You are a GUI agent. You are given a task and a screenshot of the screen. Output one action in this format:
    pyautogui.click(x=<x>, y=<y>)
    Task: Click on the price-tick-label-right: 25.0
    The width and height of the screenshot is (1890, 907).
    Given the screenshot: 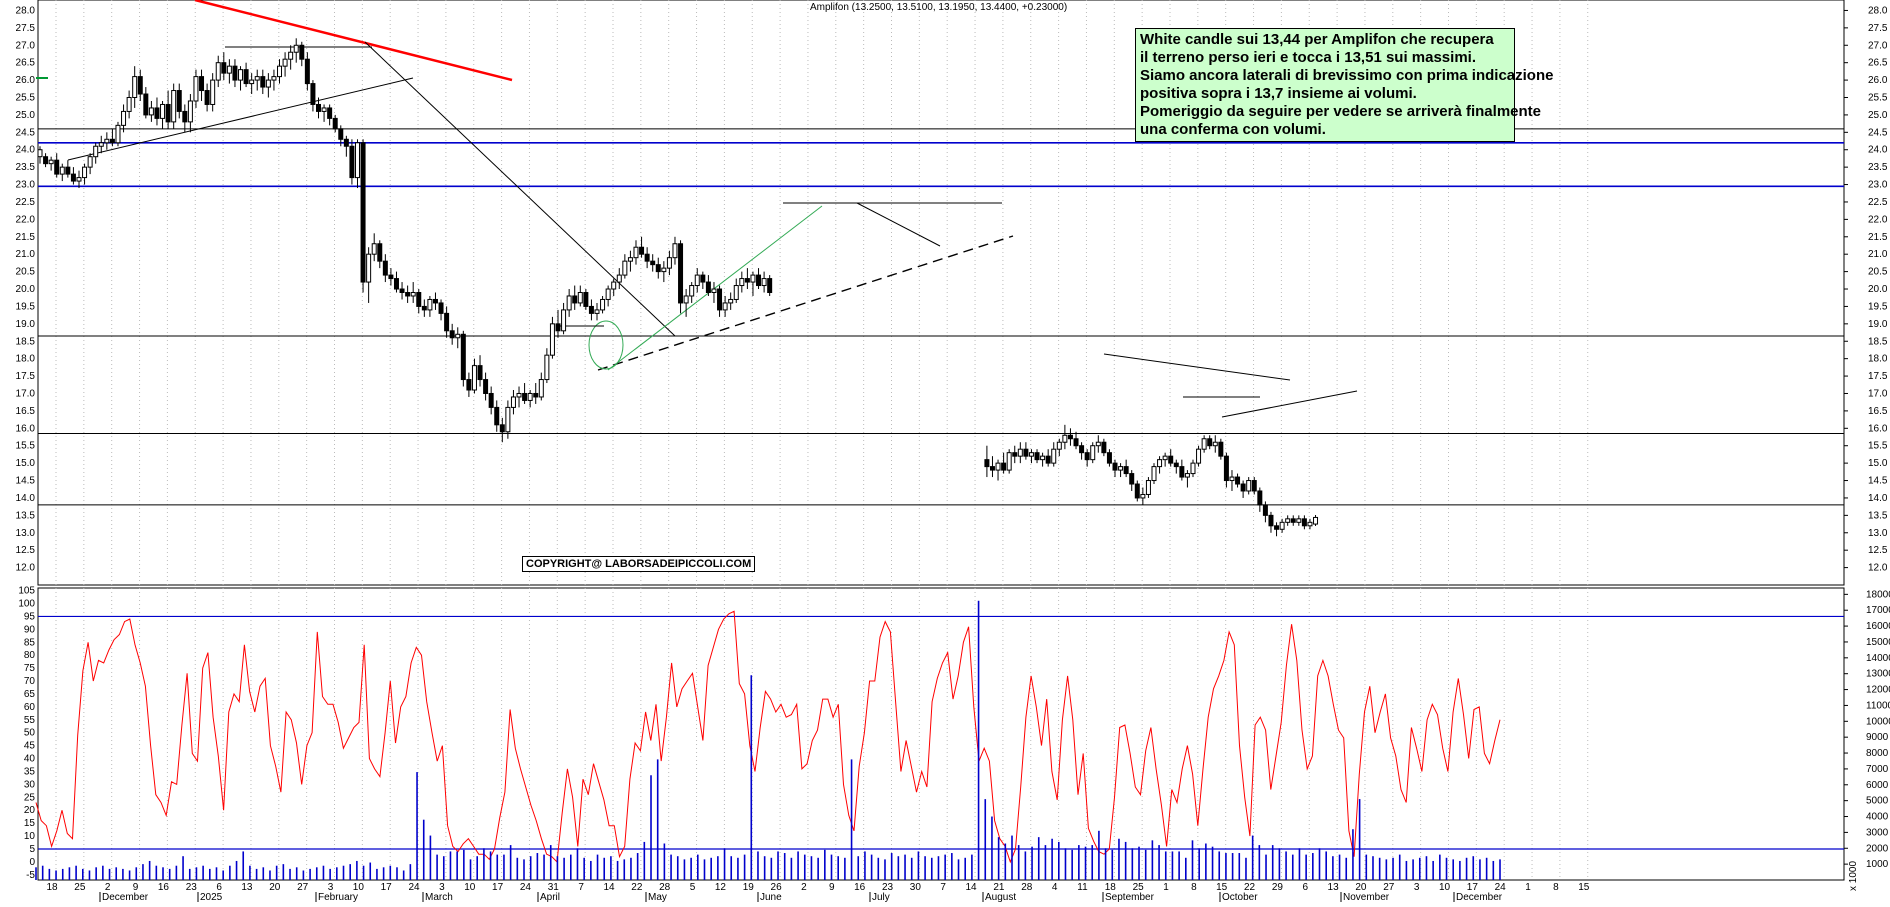 What is the action you would take?
    pyautogui.click(x=1878, y=115)
    